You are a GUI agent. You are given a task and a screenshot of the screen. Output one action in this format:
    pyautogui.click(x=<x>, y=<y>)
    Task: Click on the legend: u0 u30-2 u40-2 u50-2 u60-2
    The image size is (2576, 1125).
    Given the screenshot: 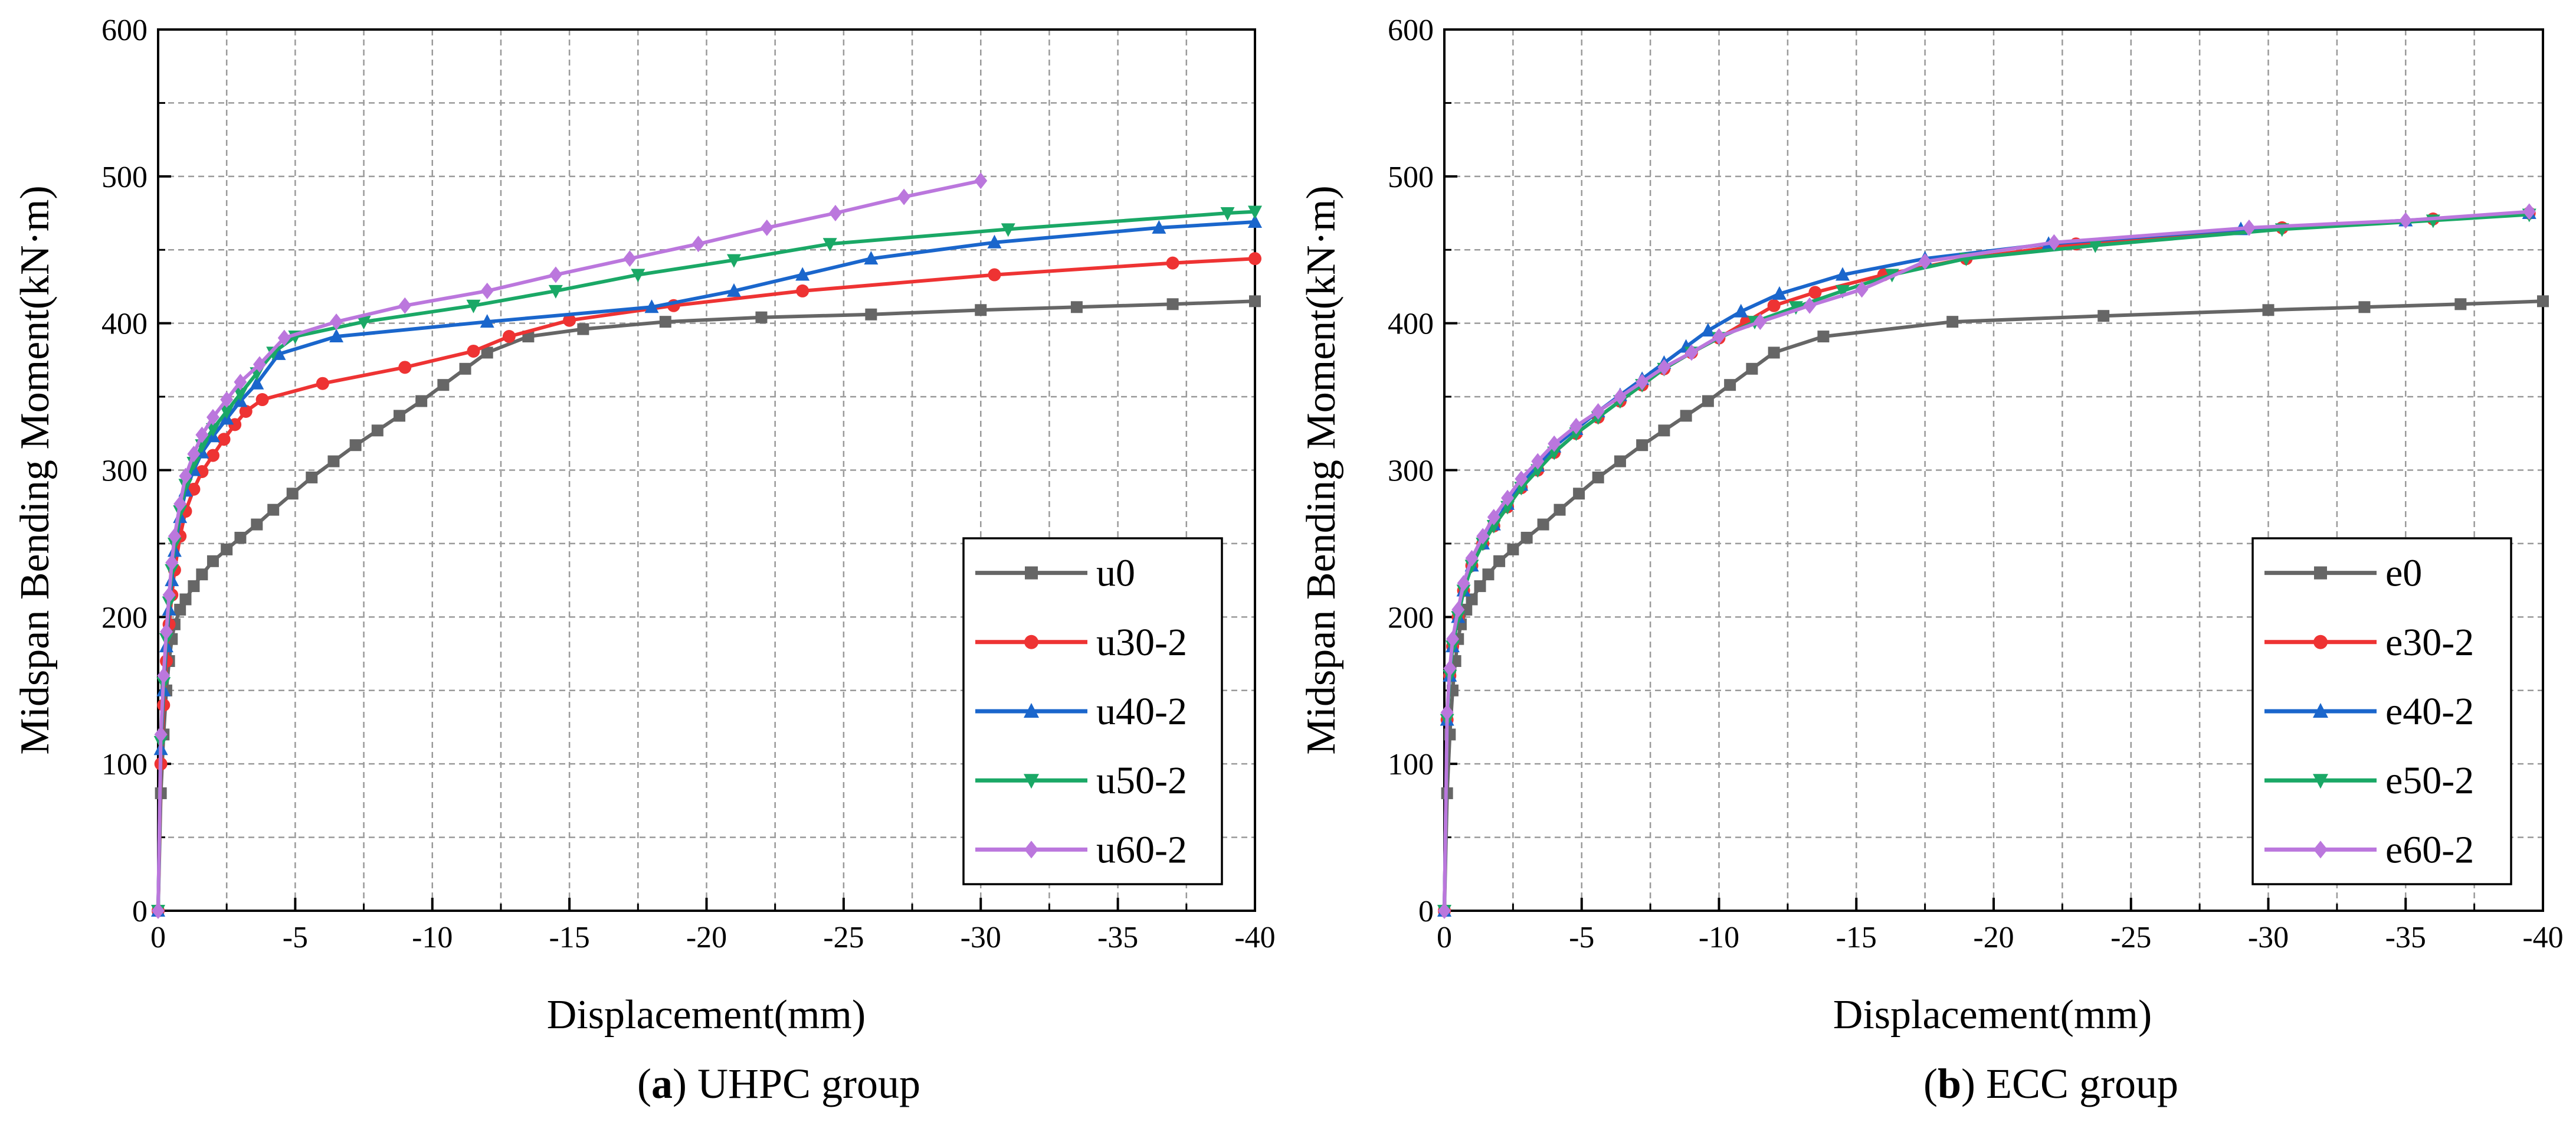 What is the action you would take?
    pyautogui.click(x=1092, y=711)
    